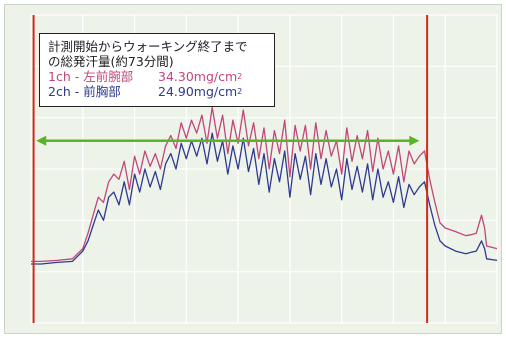 The image size is (506, 338). Describe the element at coordinates (157, 76) in the screenshot. I see `legend-series-1ch: 1ch - 左前腕部 34.30mg/cm 2` at that location.